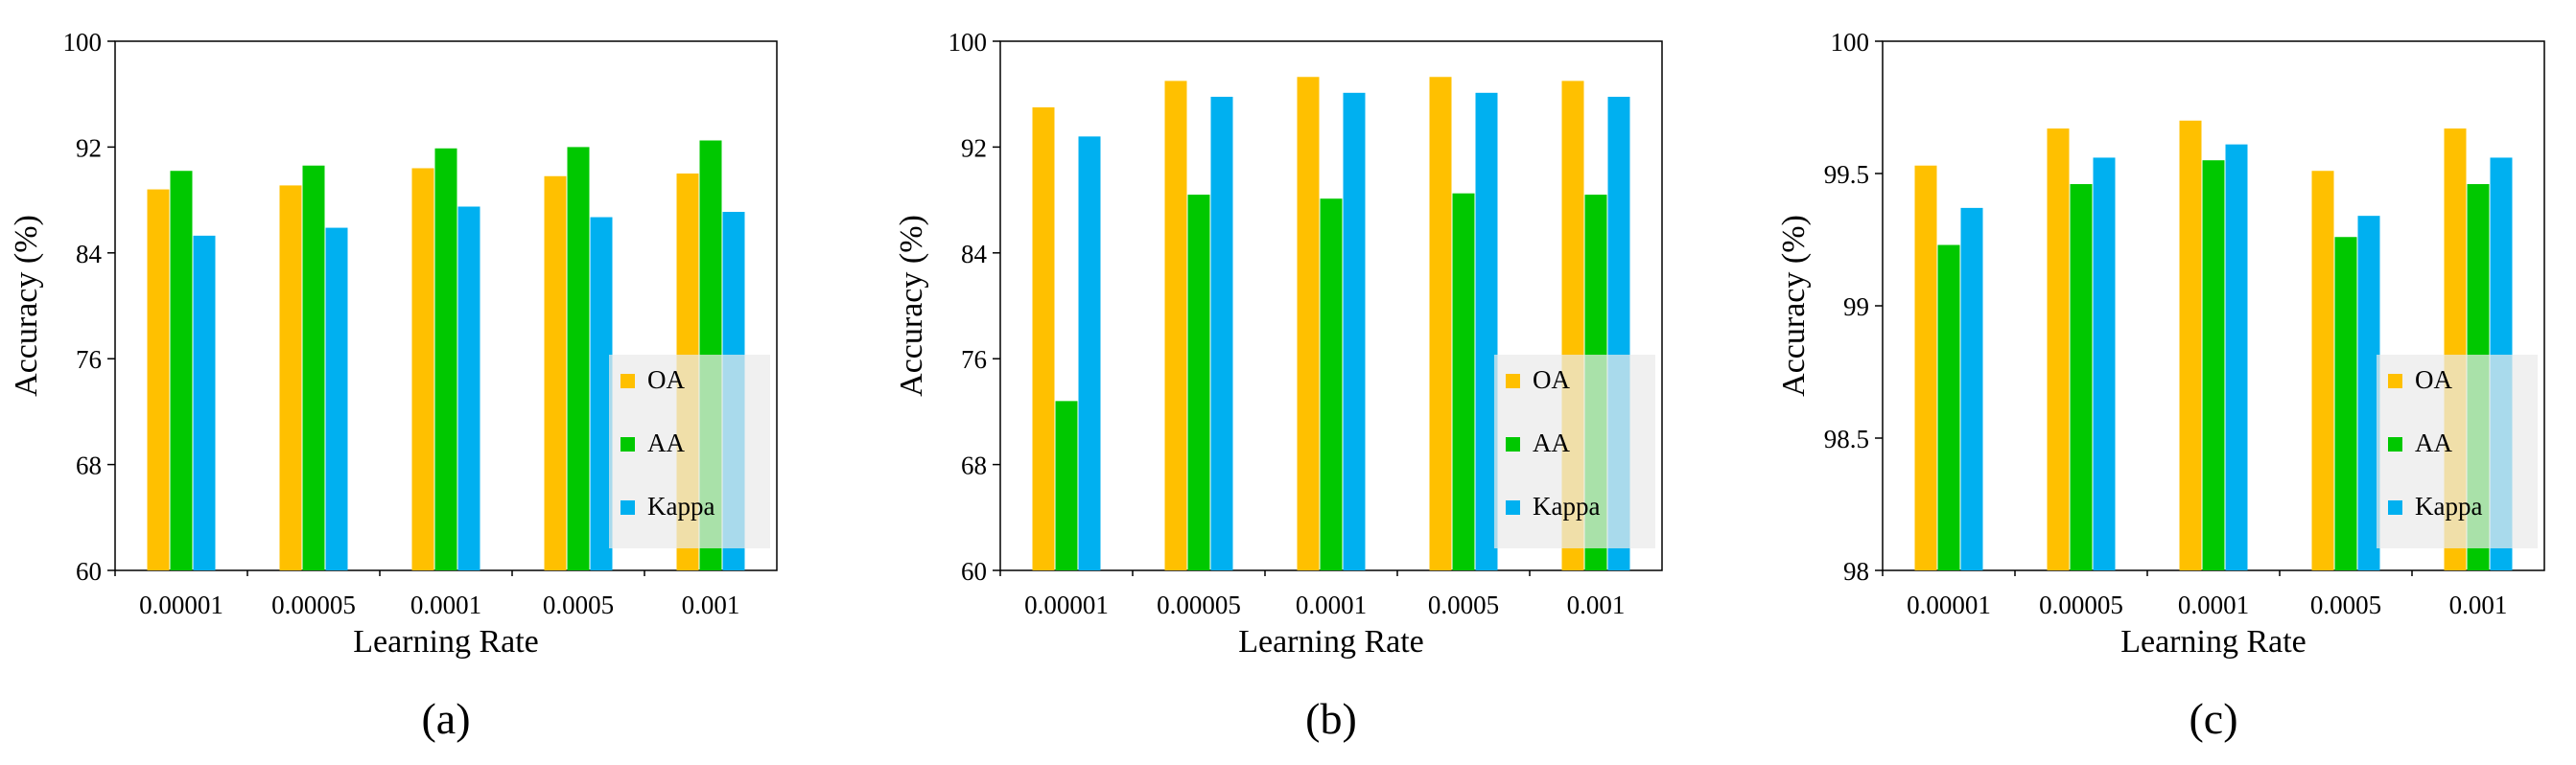  What do you see at coordinates (1846, 439) in the screenshot?
I see `y-tick-label: 98.5` at bounding box center [1846, 439].